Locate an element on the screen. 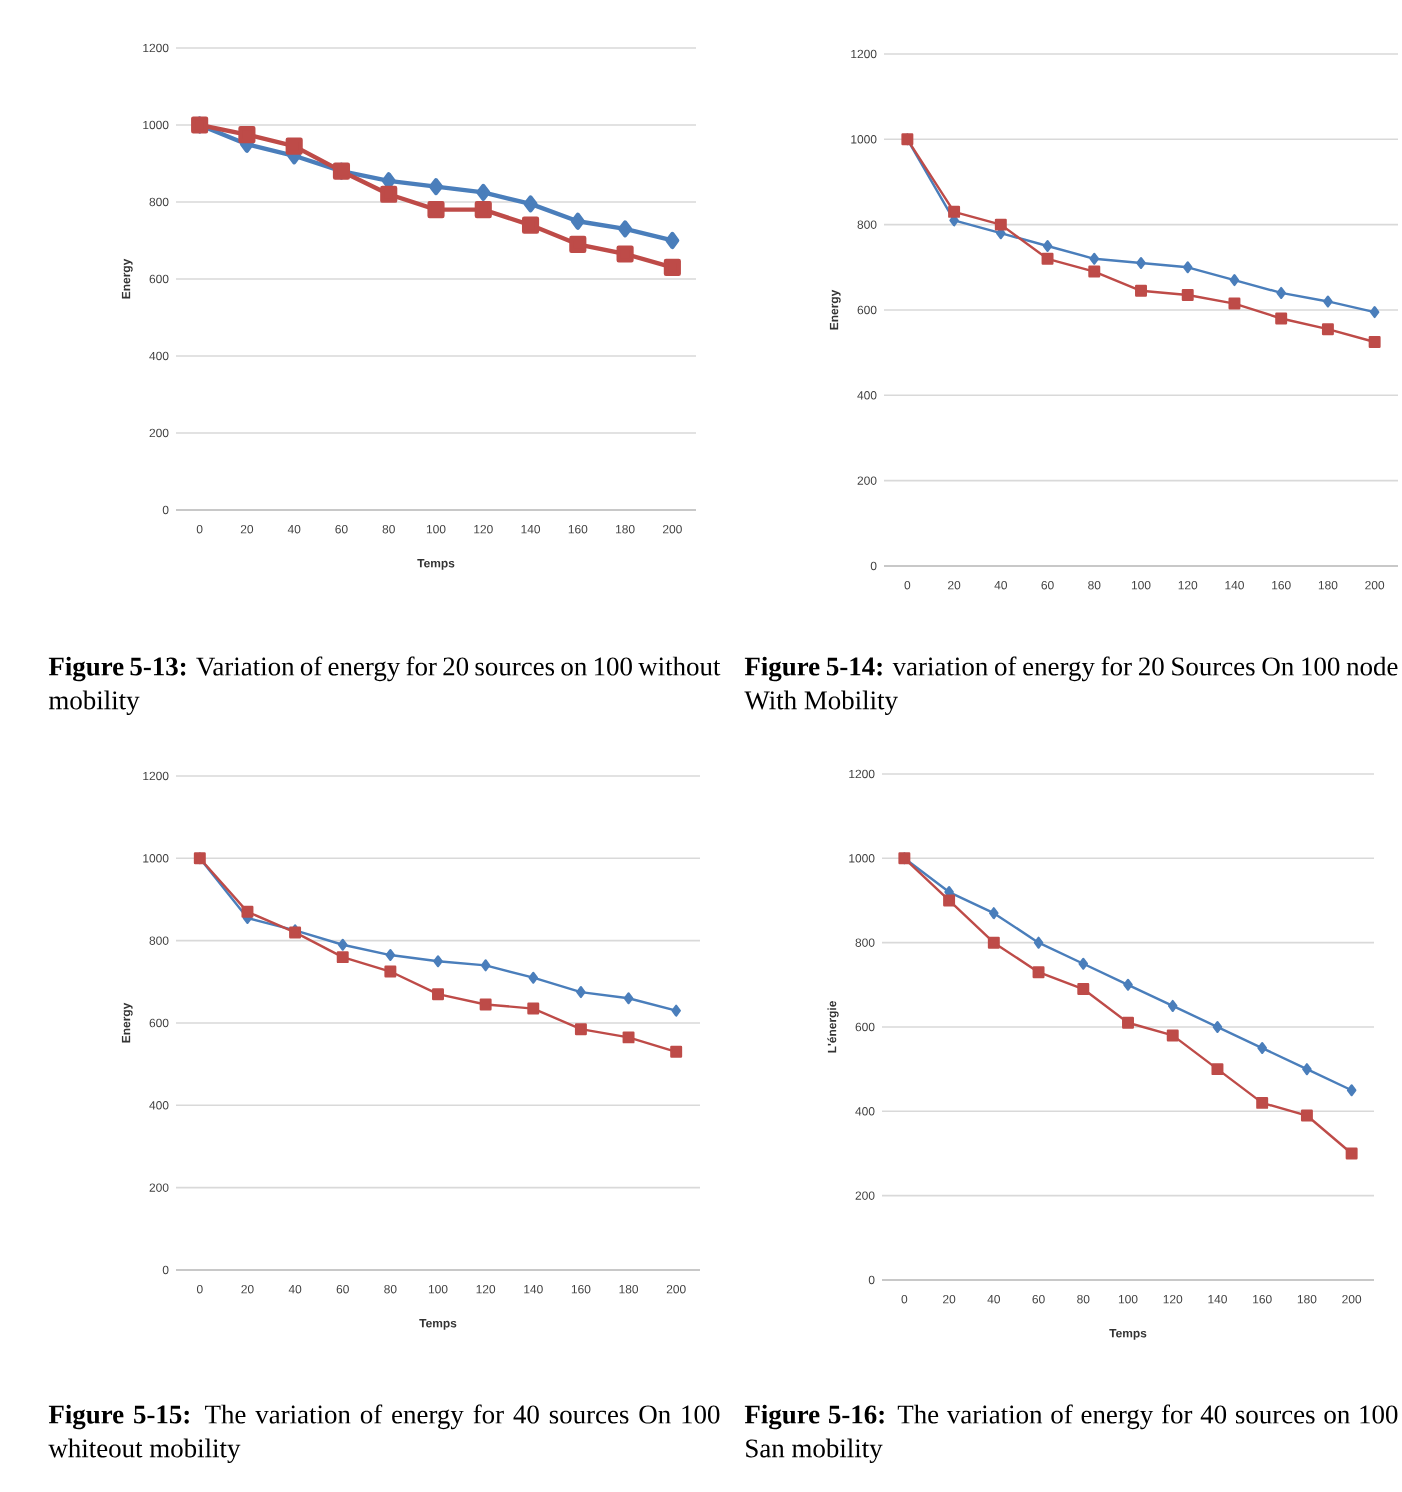 This screenshot has height=1492, width=1402. text: Figure 5-14: variation of energy for 20 Sources On 100 node With Mobility is located at coordinates (1071, 685).